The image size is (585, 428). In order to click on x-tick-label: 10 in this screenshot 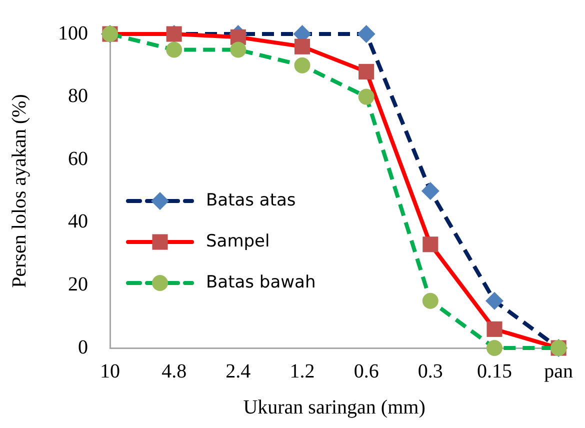, I will do `click(110, 371)`.